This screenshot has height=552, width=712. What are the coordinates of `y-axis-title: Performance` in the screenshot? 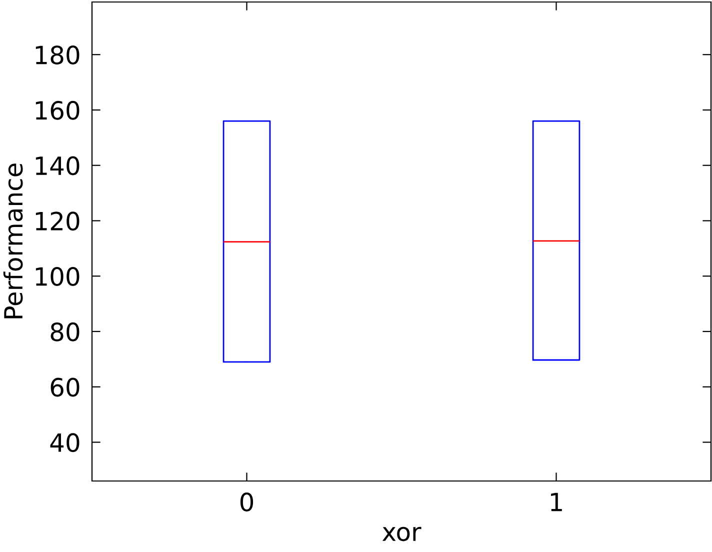 It's located at (13, 241).